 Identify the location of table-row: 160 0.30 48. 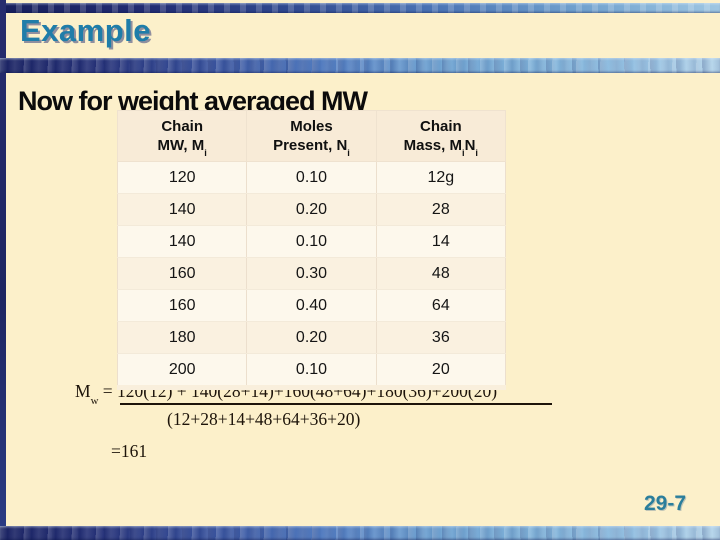
(311, 273).